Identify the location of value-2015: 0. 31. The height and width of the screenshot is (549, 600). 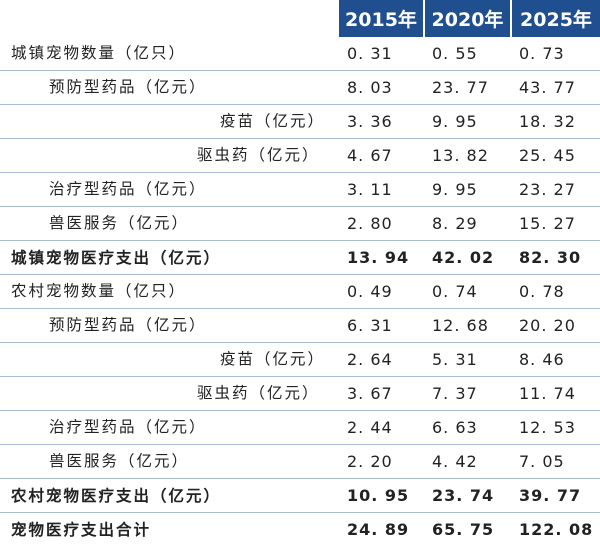
(370, 53).